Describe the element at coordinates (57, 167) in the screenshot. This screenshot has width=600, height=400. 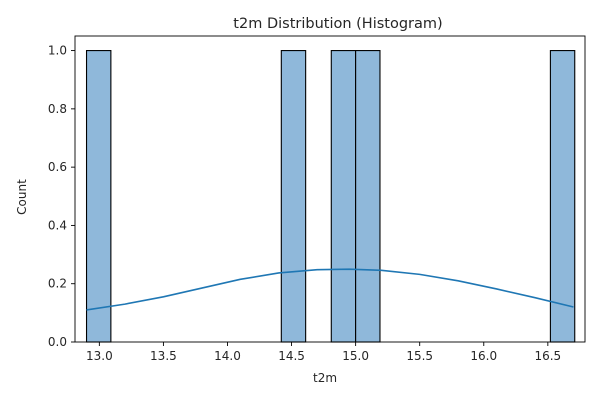
I see `y-tick-label: 0.6` at that location.